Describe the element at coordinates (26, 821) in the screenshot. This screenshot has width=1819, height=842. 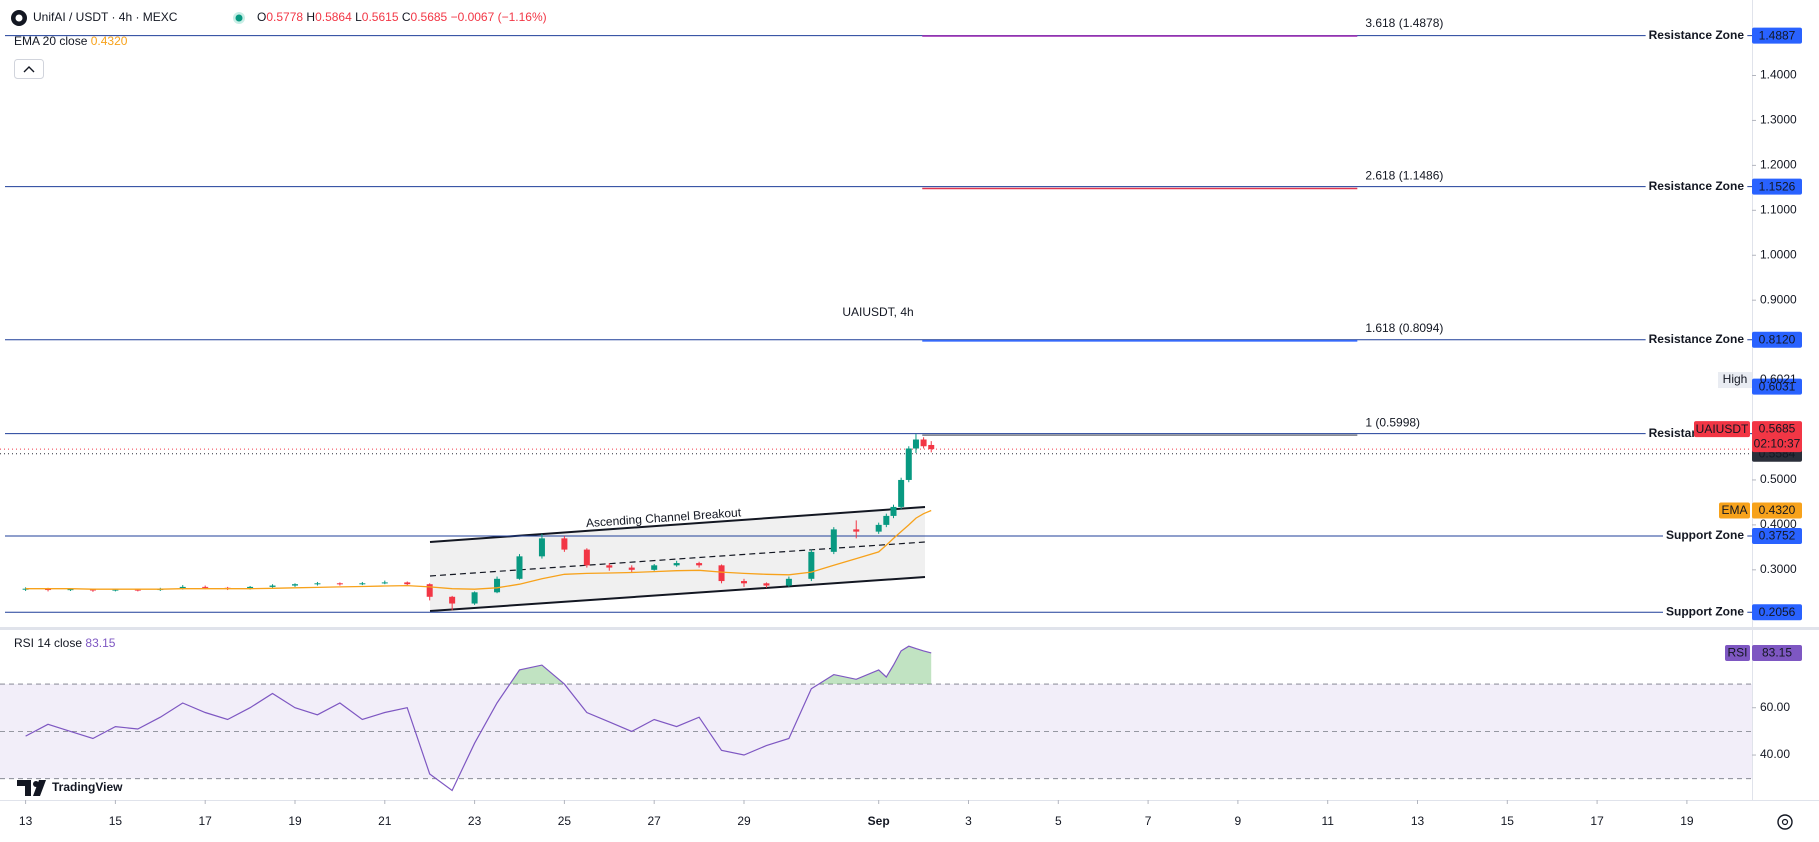
I see `x-tick-label: 13` at that location.